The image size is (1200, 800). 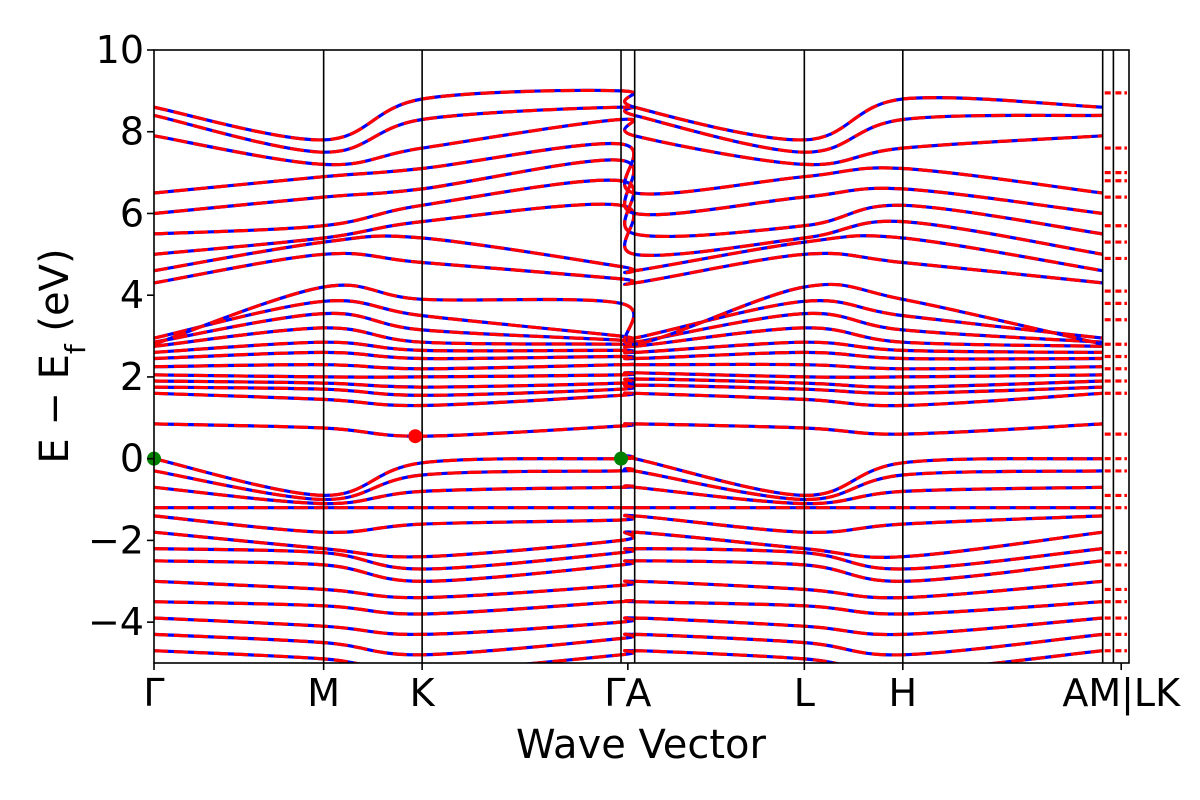 I want to click on band-line-down-c14, so click(x=628, y=254).